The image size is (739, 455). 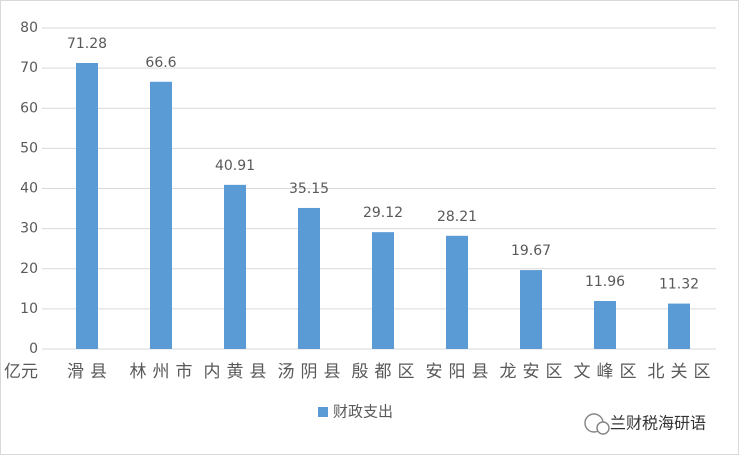 I want to click on x-tick-label: 内黄县, so click(x=238, y=372).